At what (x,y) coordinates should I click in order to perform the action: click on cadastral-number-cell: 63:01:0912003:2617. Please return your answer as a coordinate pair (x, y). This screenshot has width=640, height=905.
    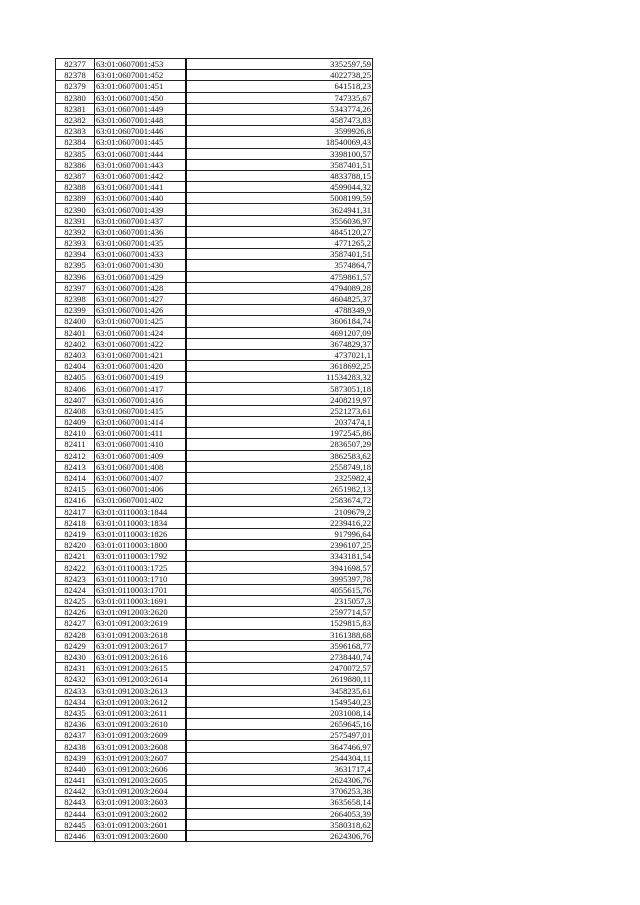
    Looking at the image, I should click on (140, 645).